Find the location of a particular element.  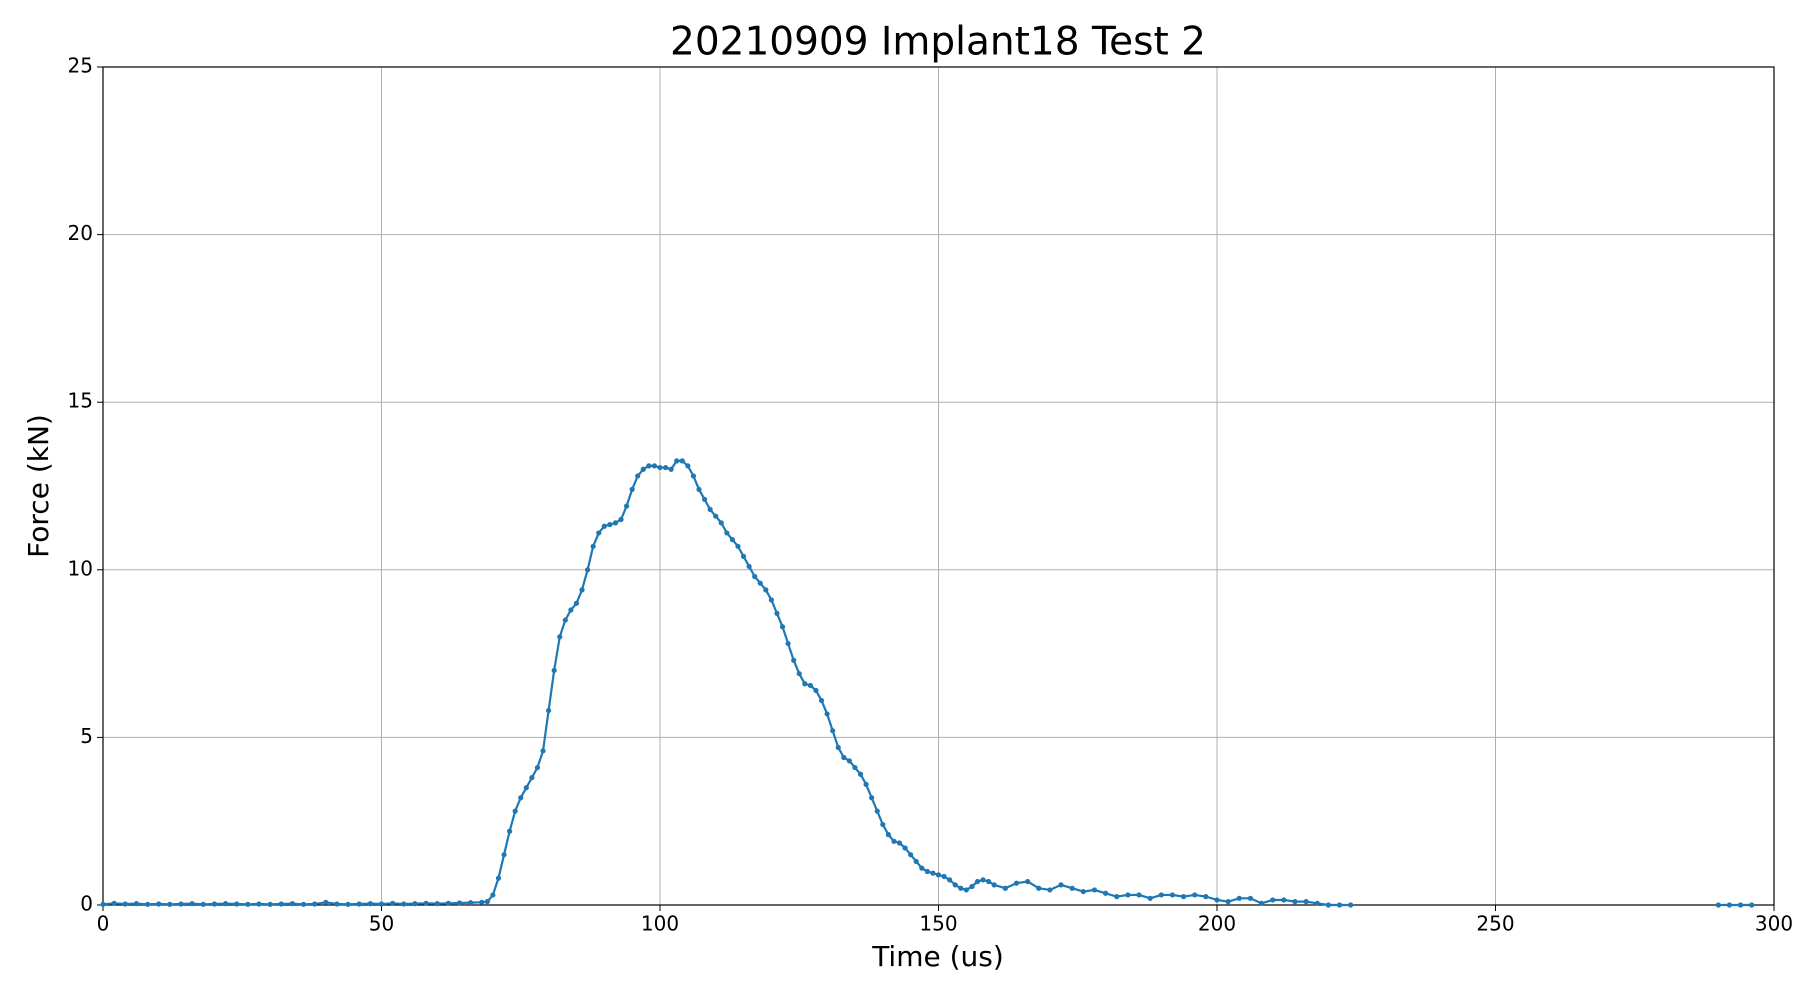

x-tick-label: 200 is located at coordinates (1217, 924).